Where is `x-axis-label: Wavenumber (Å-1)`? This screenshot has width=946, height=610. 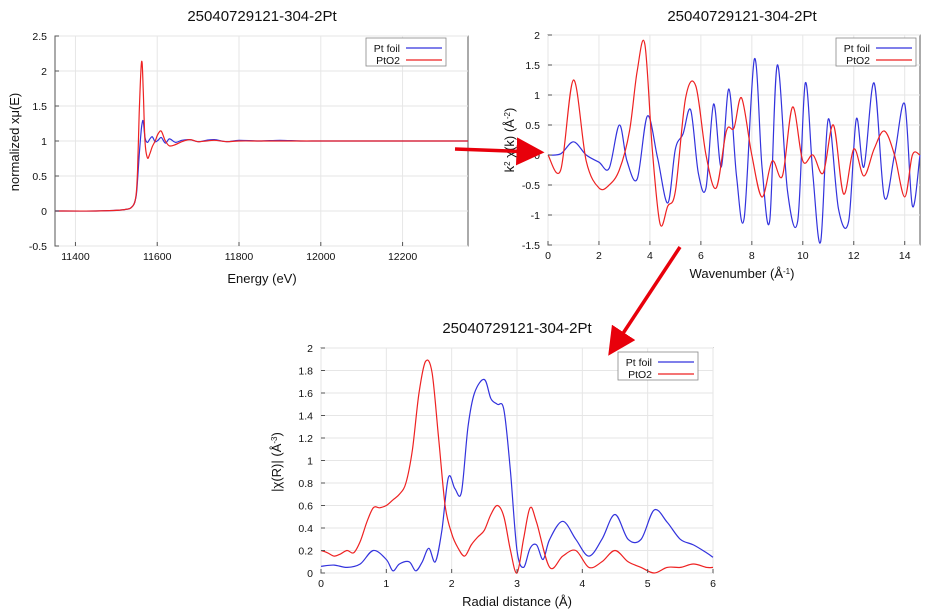 x-axis-label: Wavenumber (Å-1) is located at coordinates (742, 273).